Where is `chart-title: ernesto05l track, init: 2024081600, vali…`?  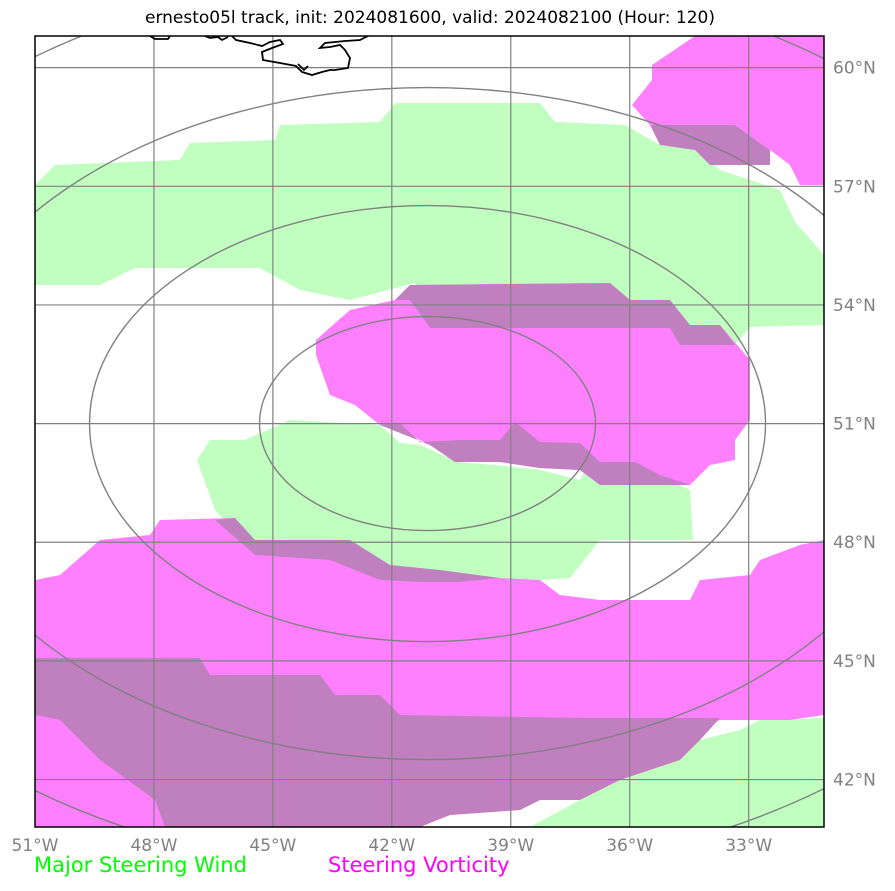 chart-title: ernesto05l track, init: 2024081600, vali… is located at coordinates (430, 18).